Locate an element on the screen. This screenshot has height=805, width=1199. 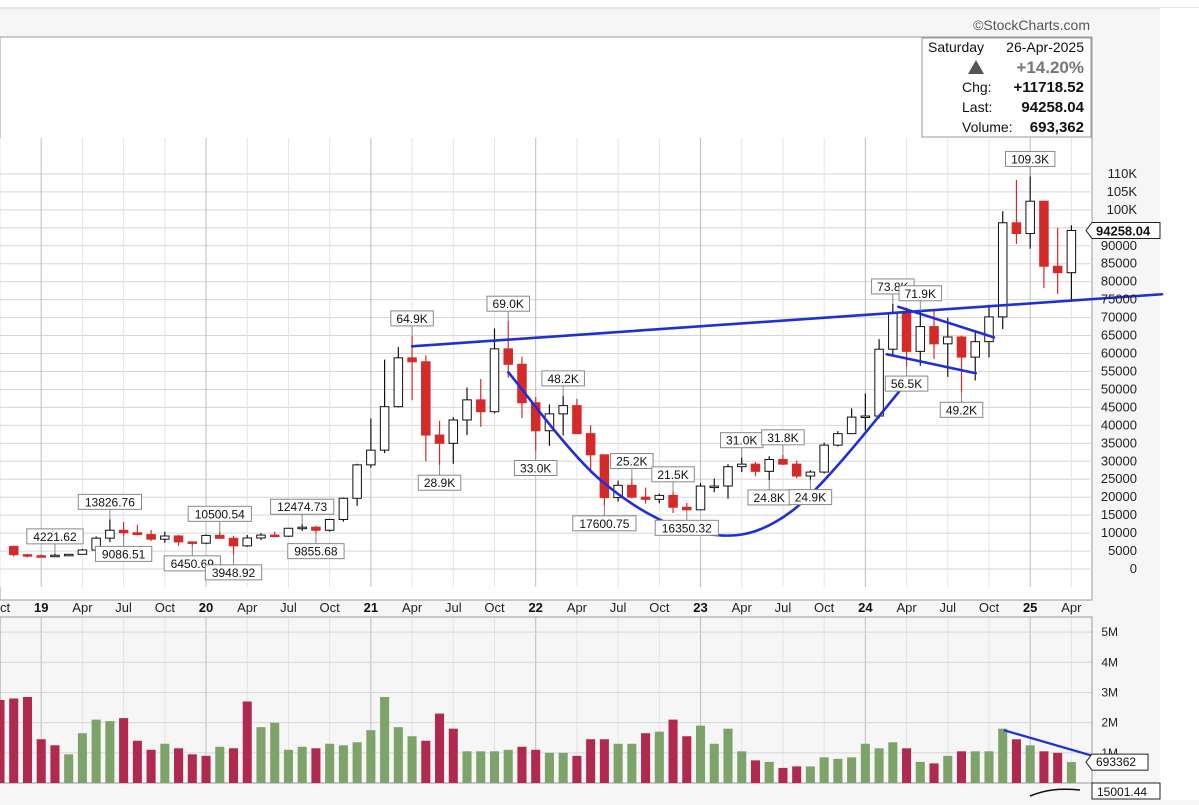
info-volume-label: Volume: is located at coordinates (987, 127).